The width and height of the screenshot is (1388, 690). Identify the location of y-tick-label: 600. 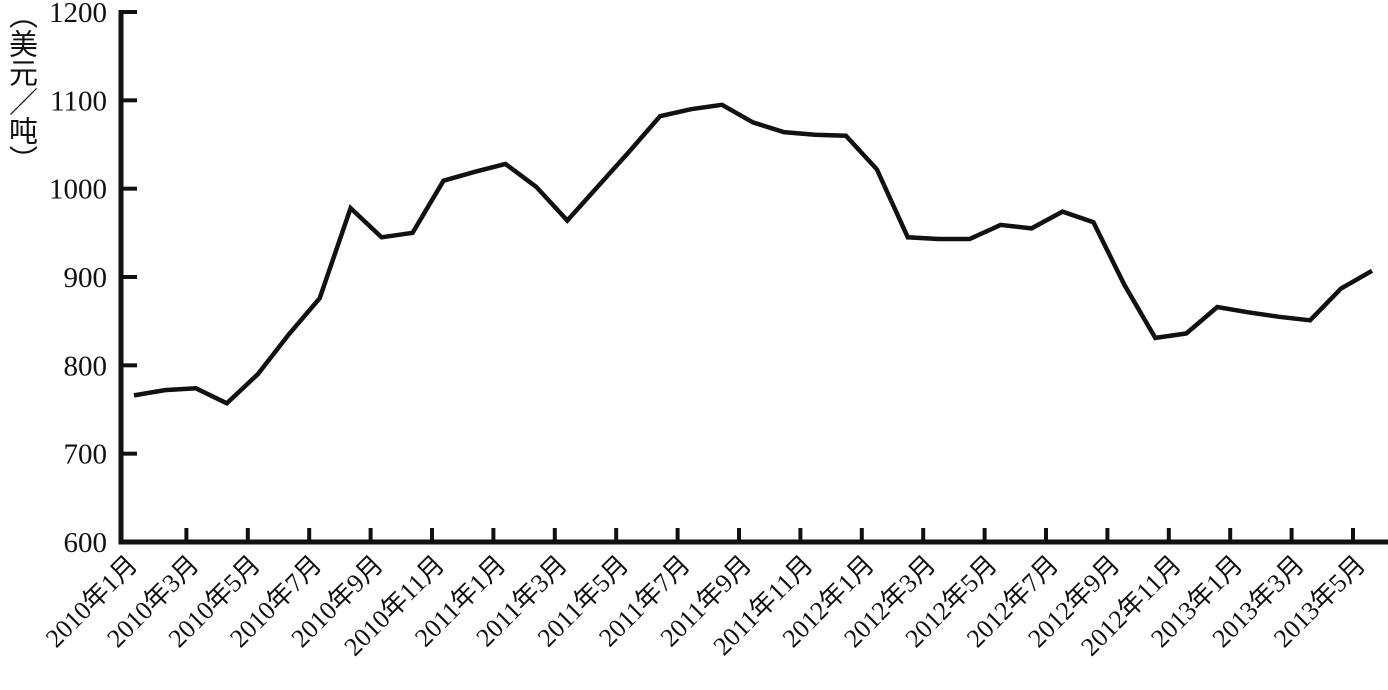
(86, 543).